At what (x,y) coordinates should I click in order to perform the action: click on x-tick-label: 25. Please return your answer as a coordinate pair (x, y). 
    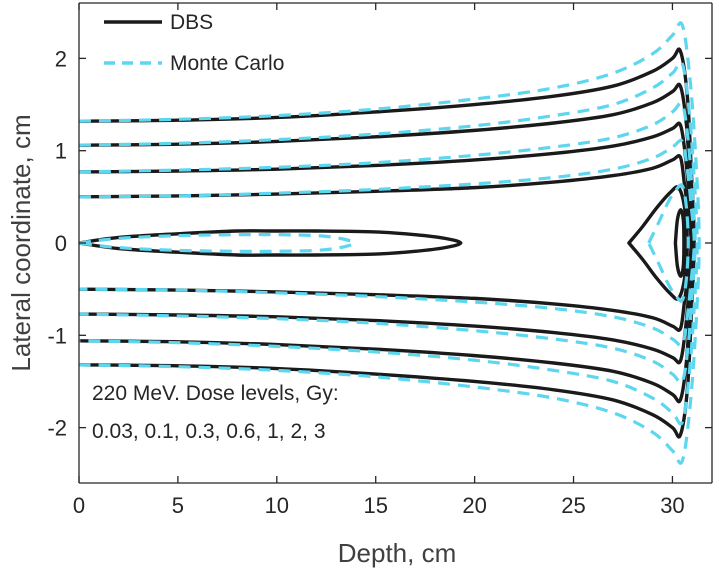
    Looking at the image, I should click on (573, 505).